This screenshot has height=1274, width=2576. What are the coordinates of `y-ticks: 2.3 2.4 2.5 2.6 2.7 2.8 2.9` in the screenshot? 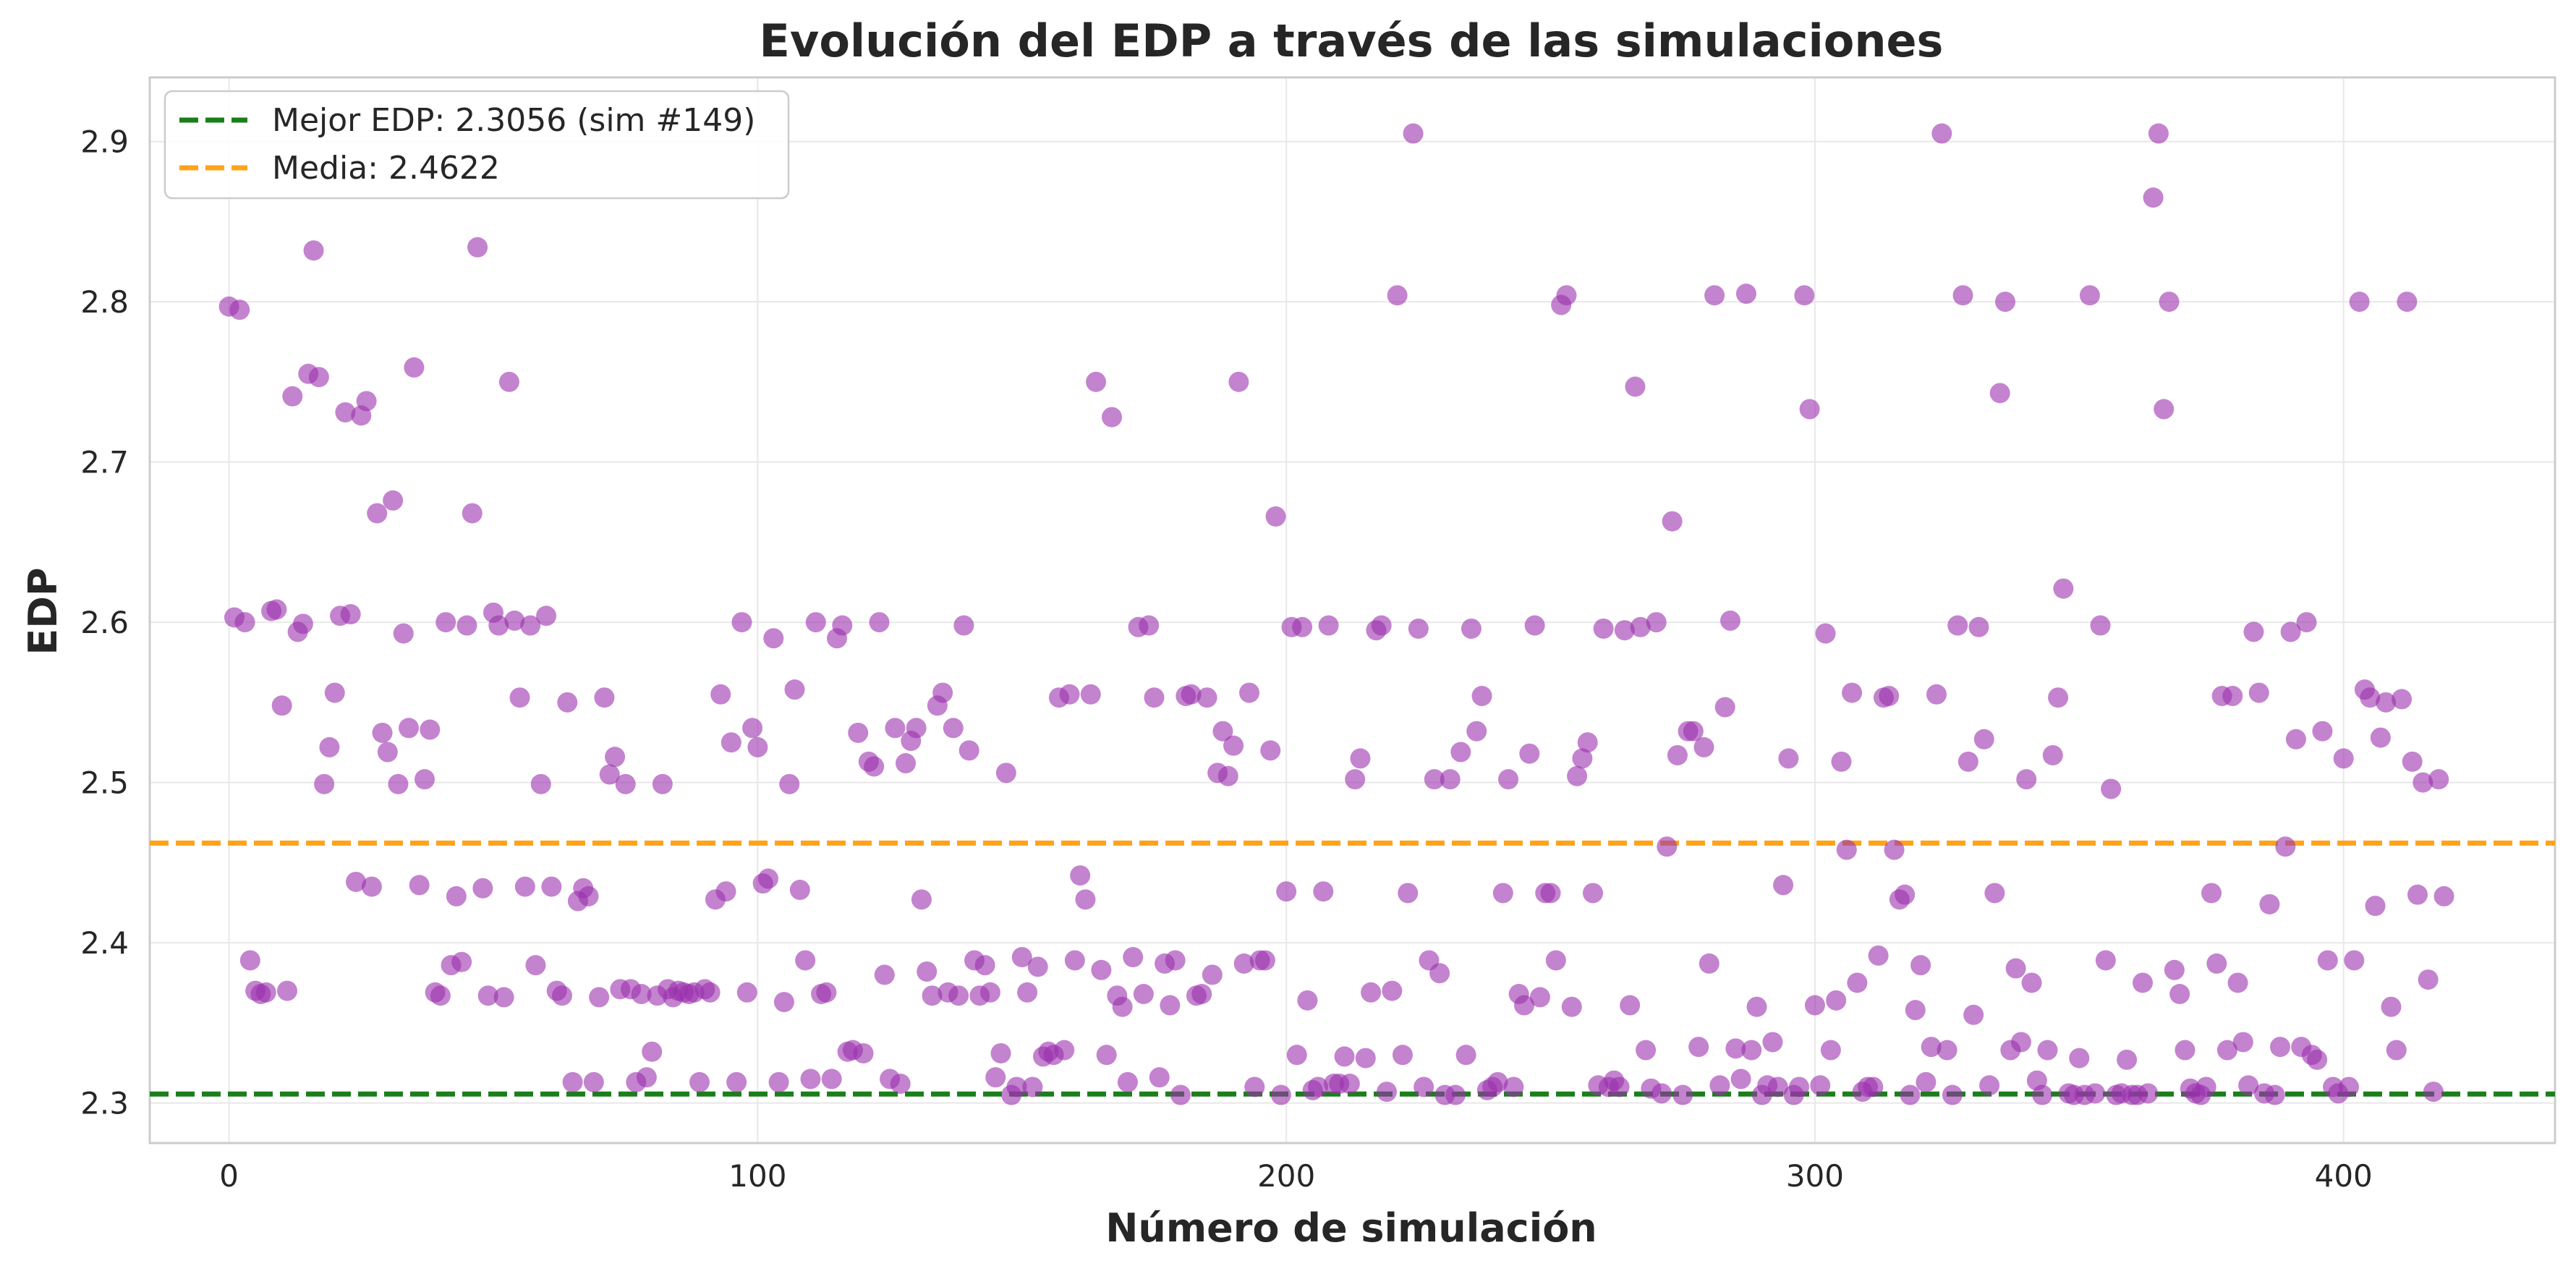 It's located at (104, 622).